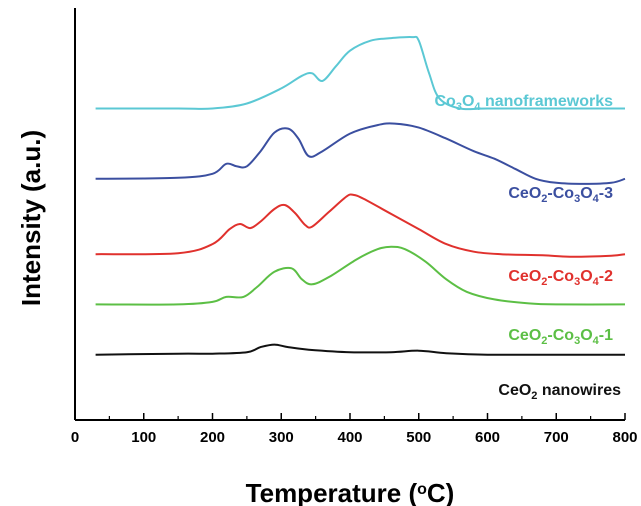 The height and width of the screenshot is (506, 641). Describe the element at coordinates (332, 492) in the screenshot. I see `x-axis-title-text: Temperature (` at that location.